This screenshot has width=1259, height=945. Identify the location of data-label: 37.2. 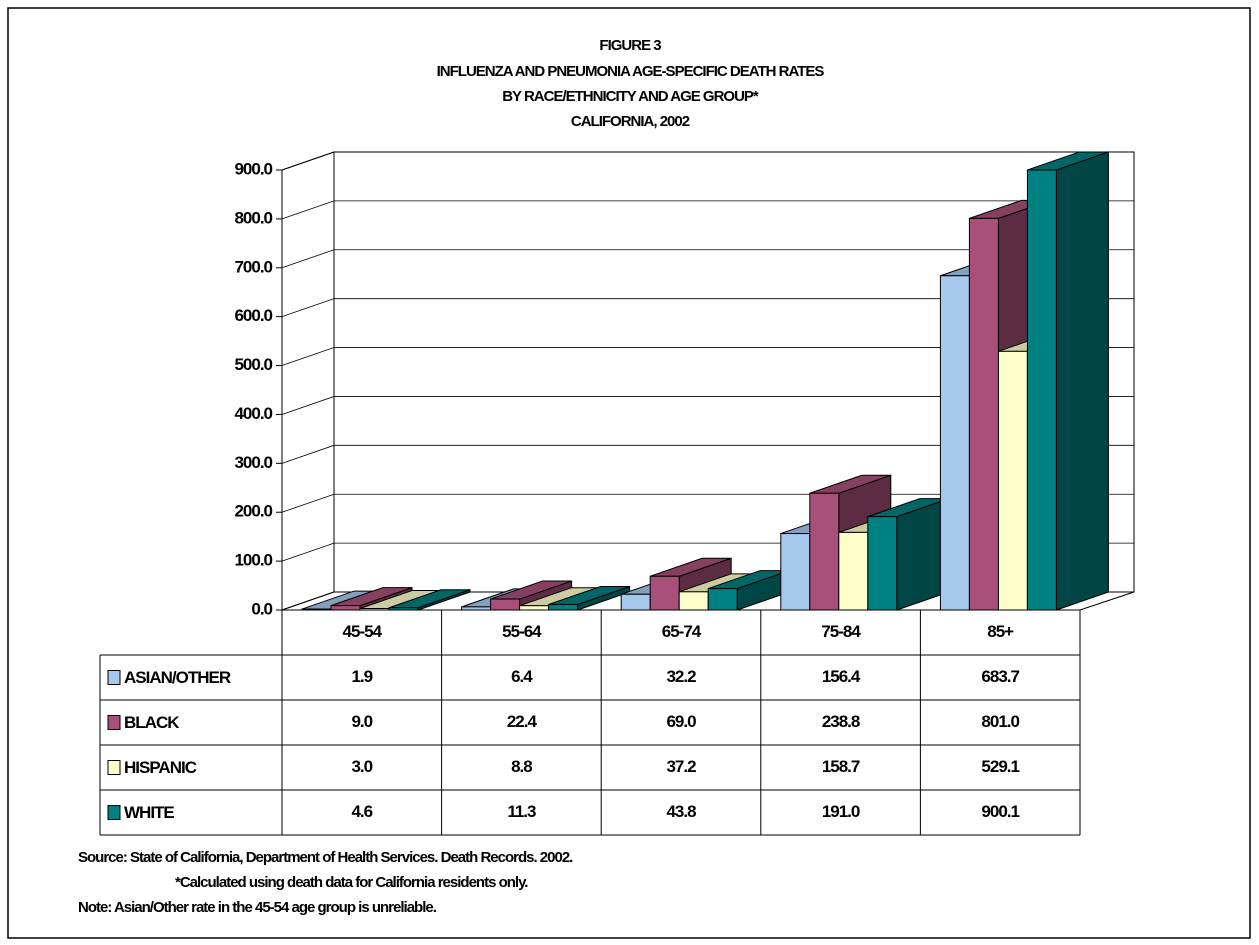
(681, 766).